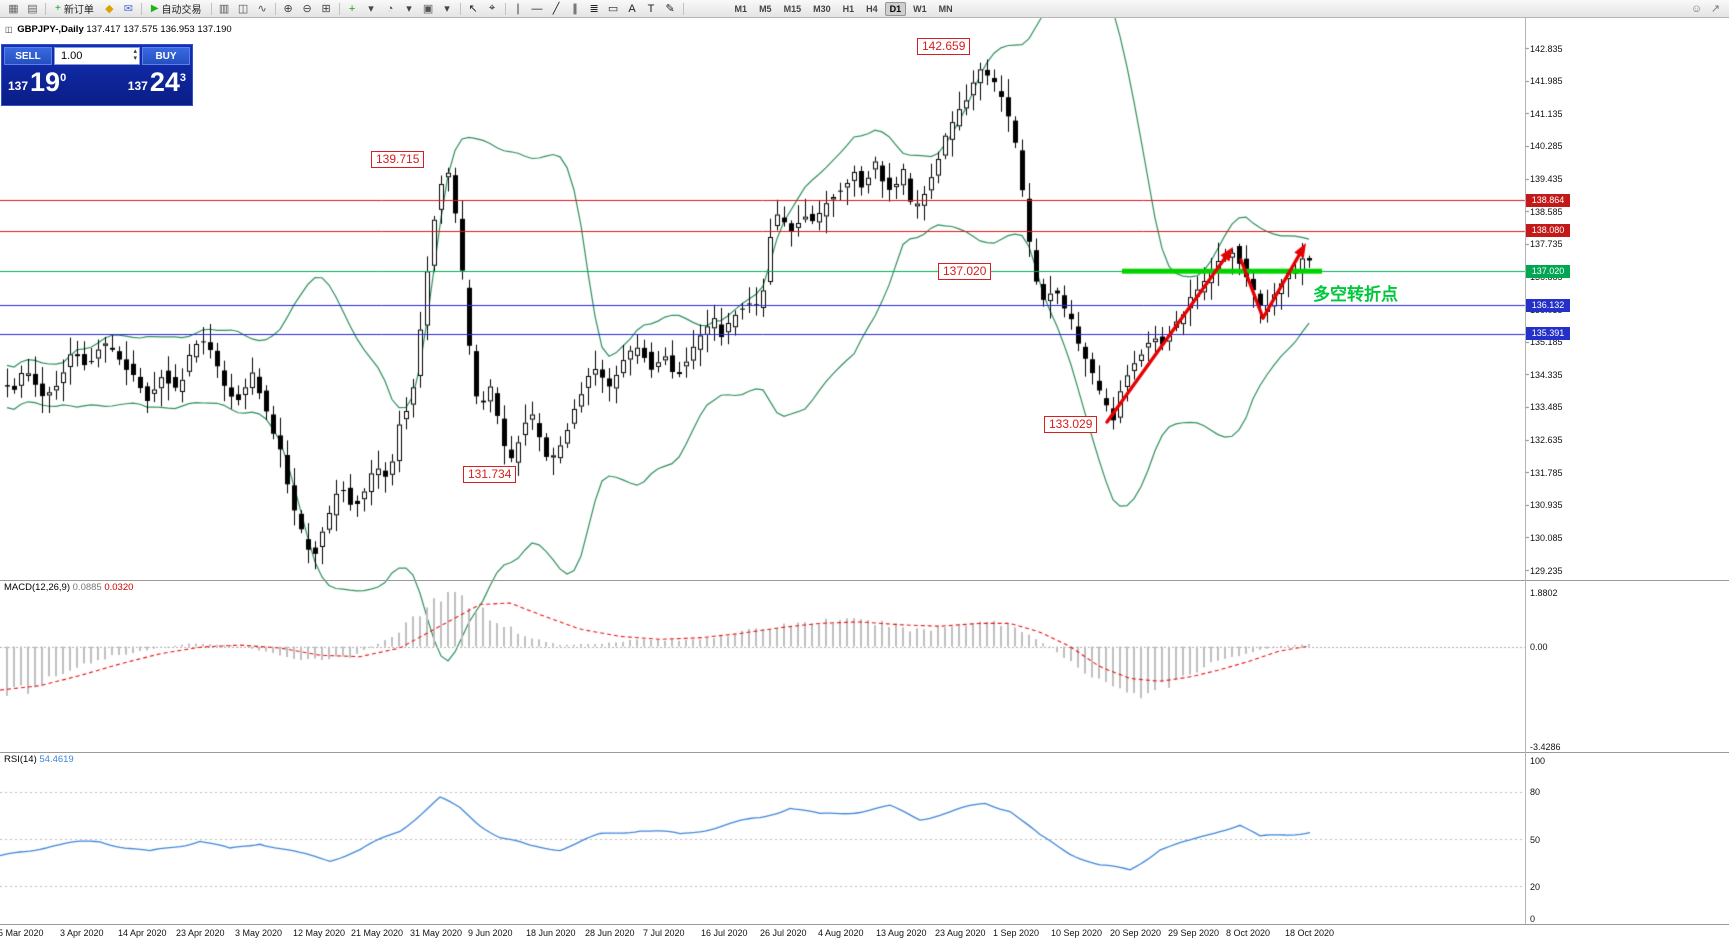 The image size is (1729, 944). I want to click on fibonacci-icon: ≣, so click(594, 8).